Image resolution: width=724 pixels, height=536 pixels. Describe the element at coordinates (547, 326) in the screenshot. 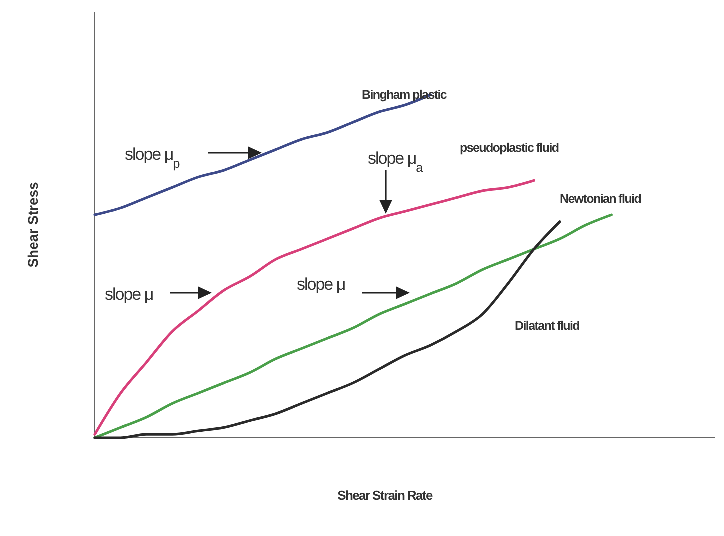

I see `text: Dilatant fluid` at that location.